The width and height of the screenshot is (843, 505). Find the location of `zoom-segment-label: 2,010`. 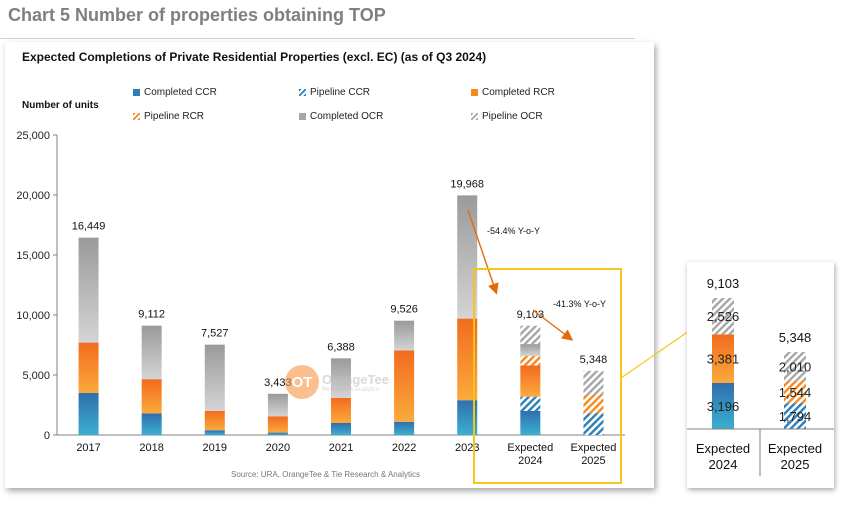

zoom-segment-label: 2,010 is located at coordinates (795, 367).